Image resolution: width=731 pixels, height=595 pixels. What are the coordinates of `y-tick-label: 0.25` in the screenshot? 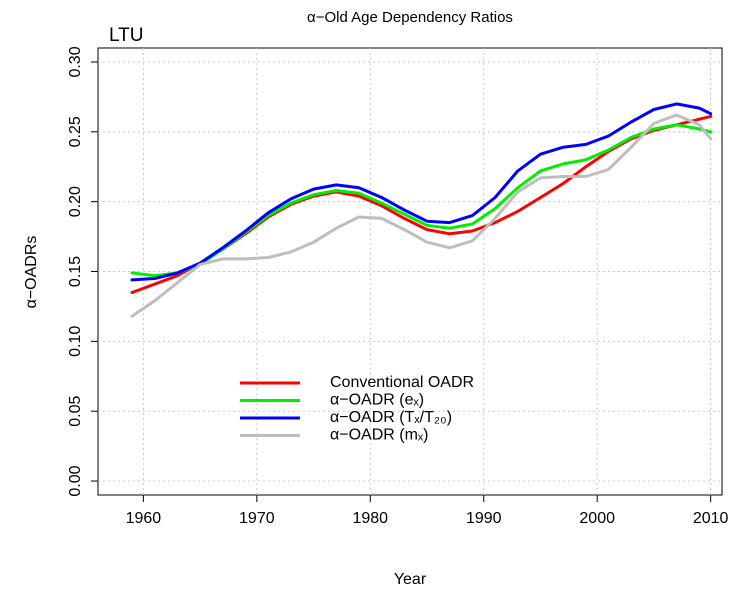 It's located at (75, 131).